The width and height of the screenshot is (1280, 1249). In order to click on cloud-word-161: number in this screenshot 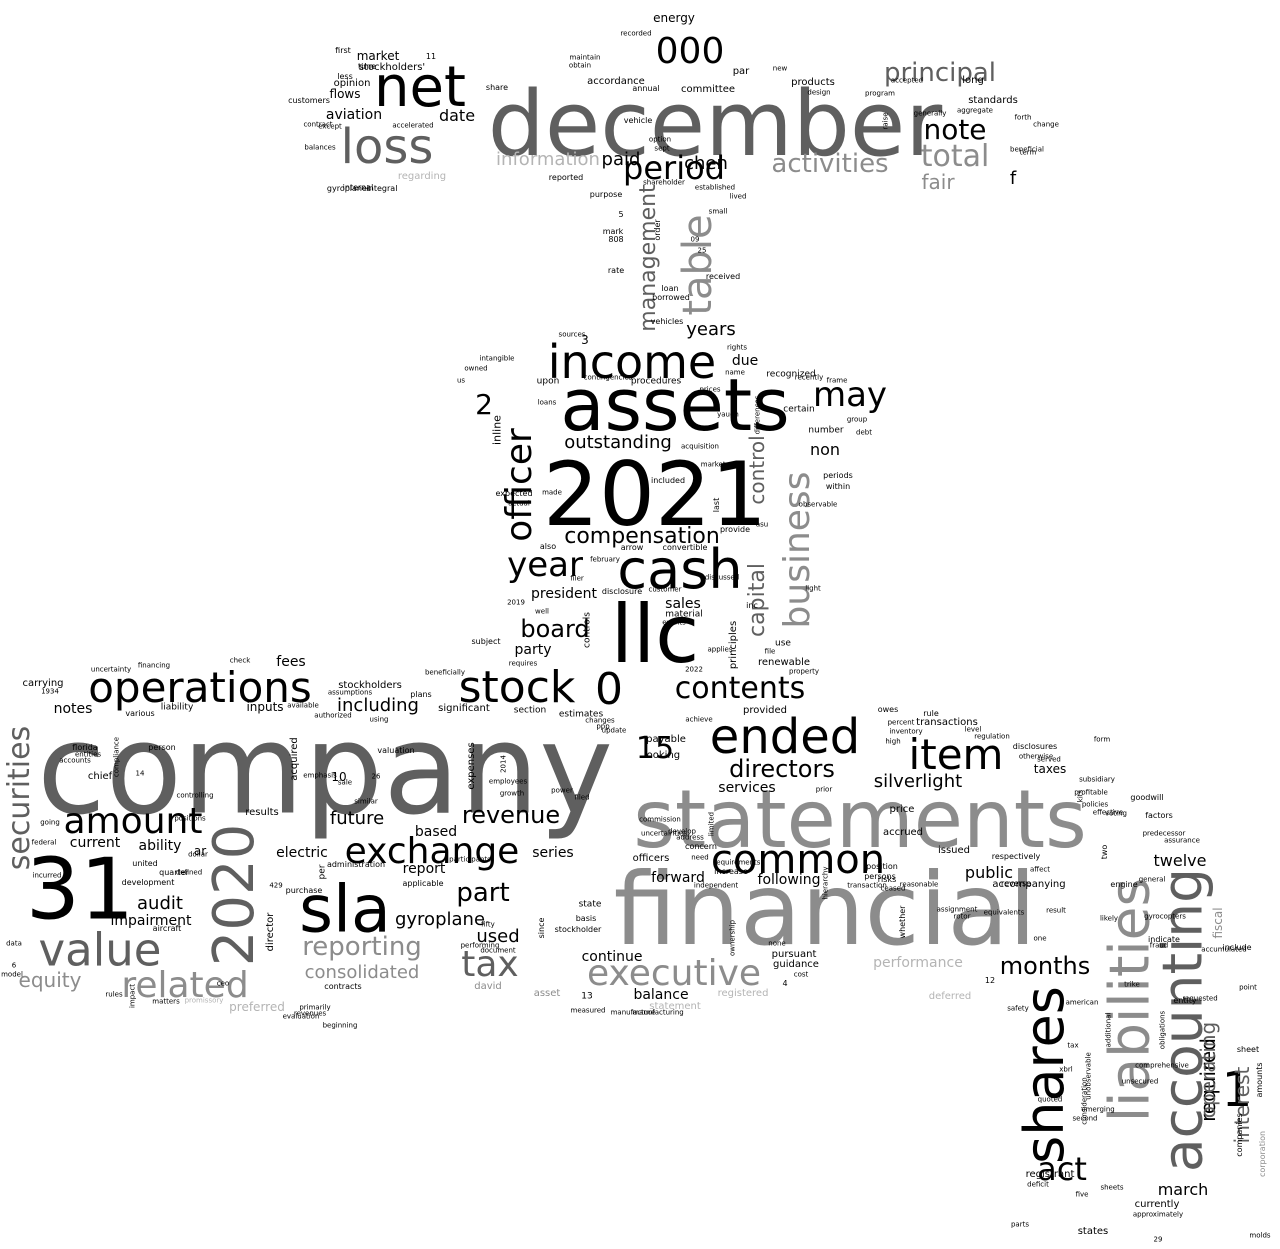, I will do `click(826, 430)`.